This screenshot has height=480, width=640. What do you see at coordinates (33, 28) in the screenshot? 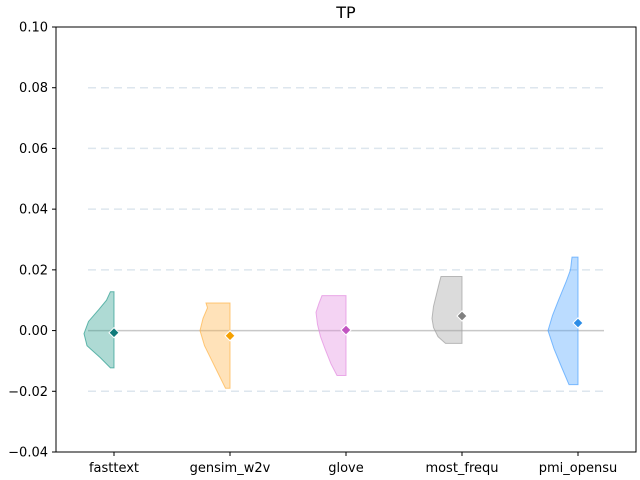
I see `y-tick-label: 0.10` at bounding box center [33, 28].